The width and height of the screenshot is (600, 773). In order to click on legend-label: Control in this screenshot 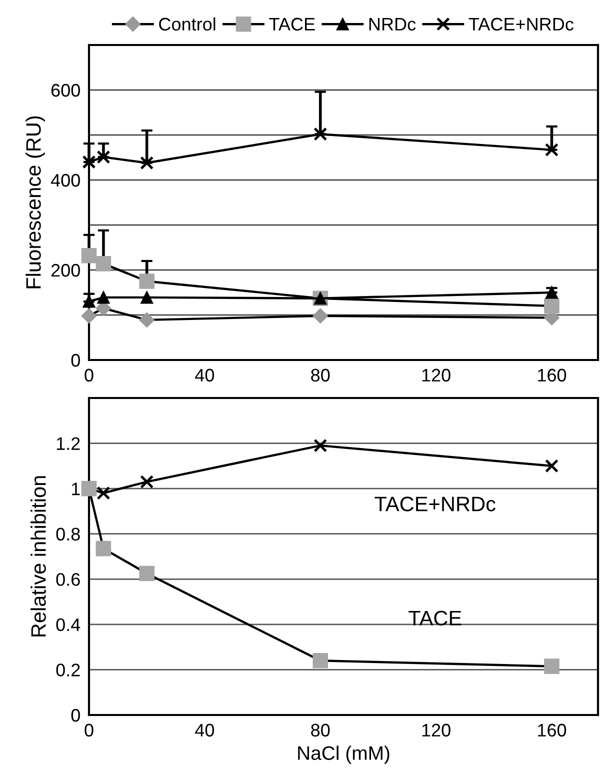, I will do `click(187, 24)`.